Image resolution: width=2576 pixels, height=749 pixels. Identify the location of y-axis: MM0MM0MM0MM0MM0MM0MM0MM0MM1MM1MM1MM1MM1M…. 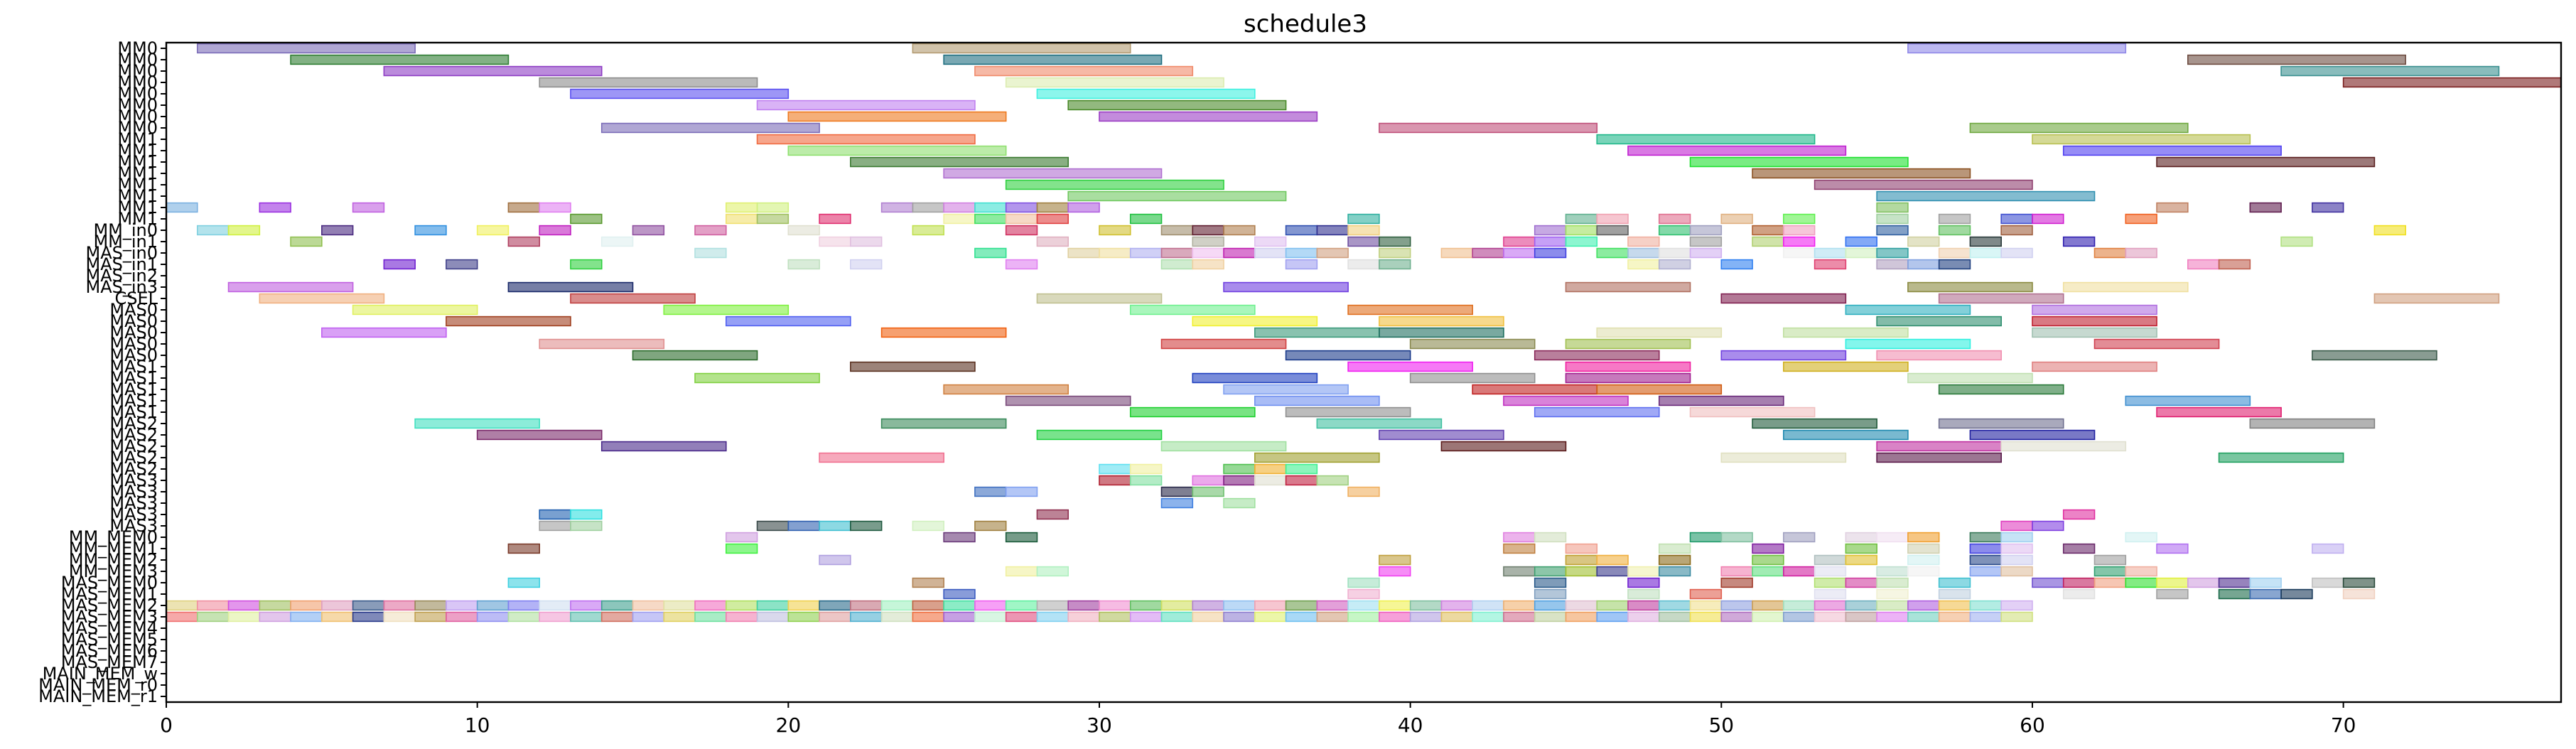
(102, 372).